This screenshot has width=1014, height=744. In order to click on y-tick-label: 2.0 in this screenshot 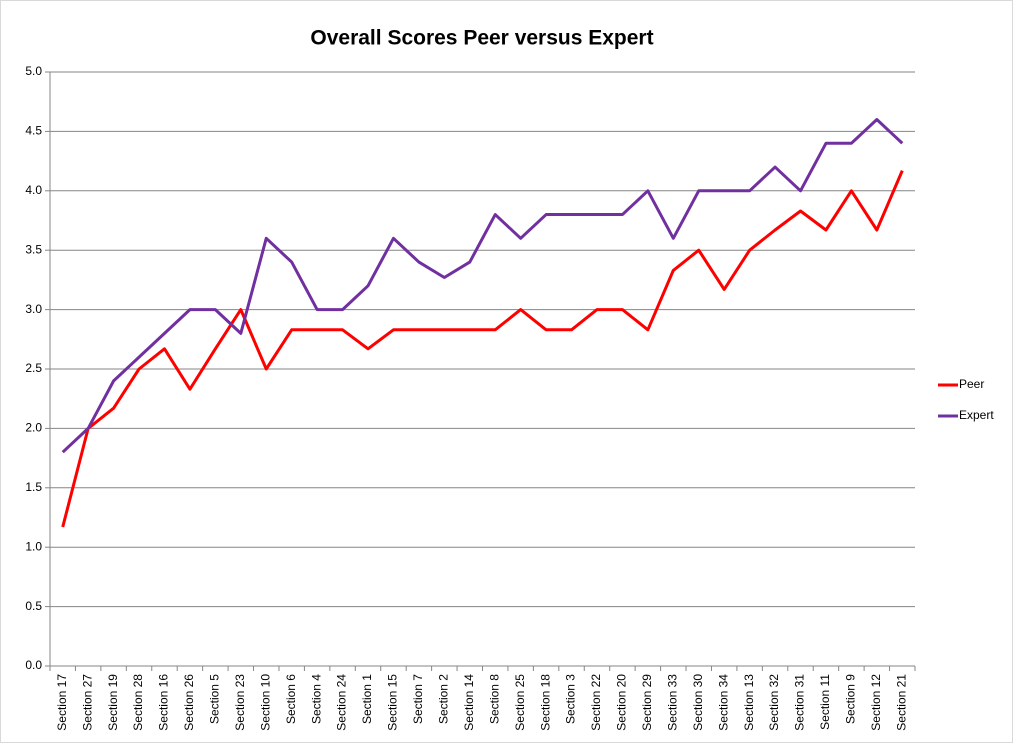, I will do `click(33, 428)`.